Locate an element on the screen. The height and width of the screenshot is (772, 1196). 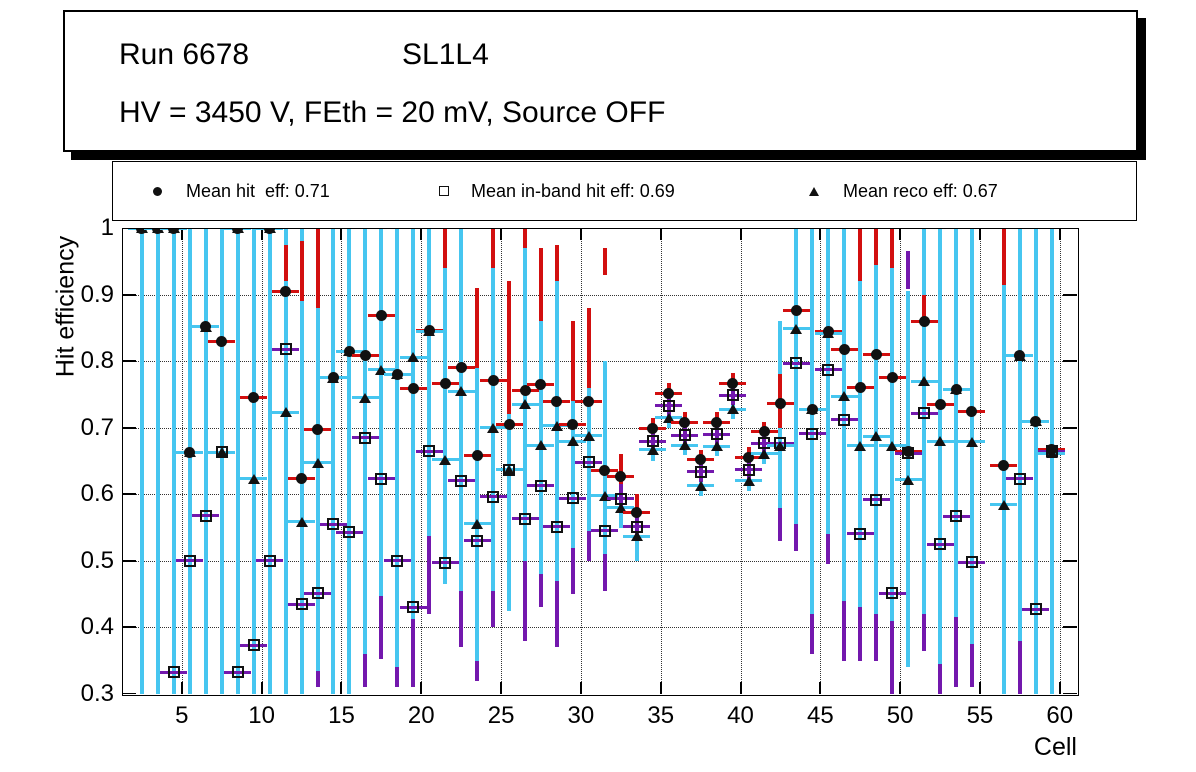
y-tick-label: 0.6 is located at coordinates (97, 494).